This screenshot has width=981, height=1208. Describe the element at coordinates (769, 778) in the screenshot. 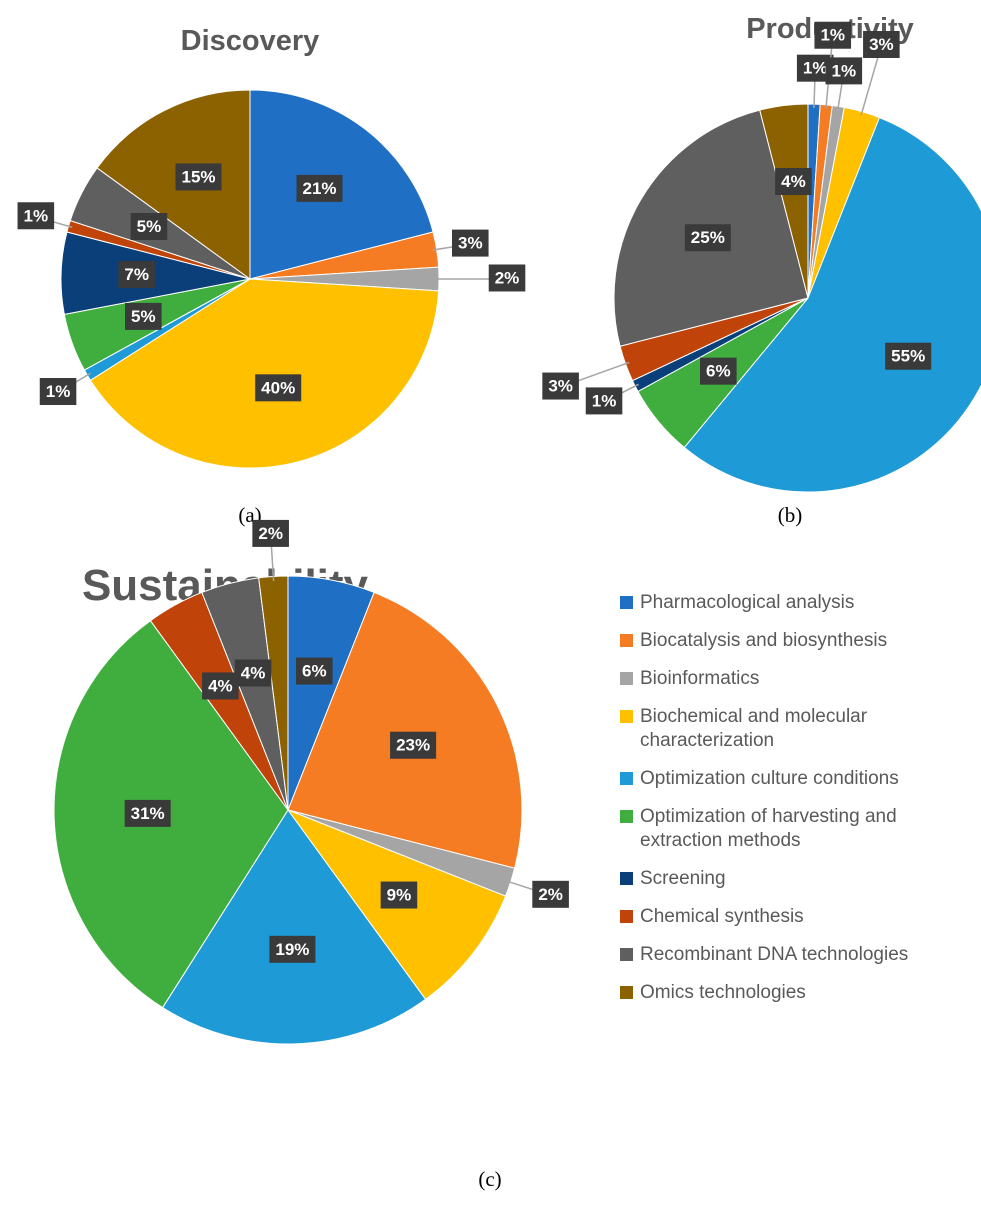

I see `legend-label: Optimization culture conditions` at that location.